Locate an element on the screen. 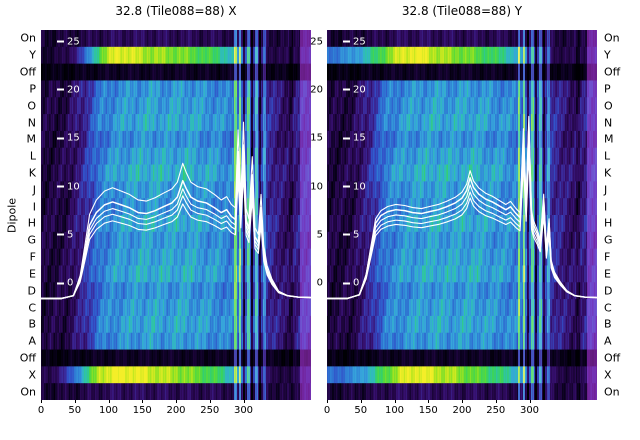 The image size is (640, 440). gap-tick-label: 0 is located at coordinates (319, 283).